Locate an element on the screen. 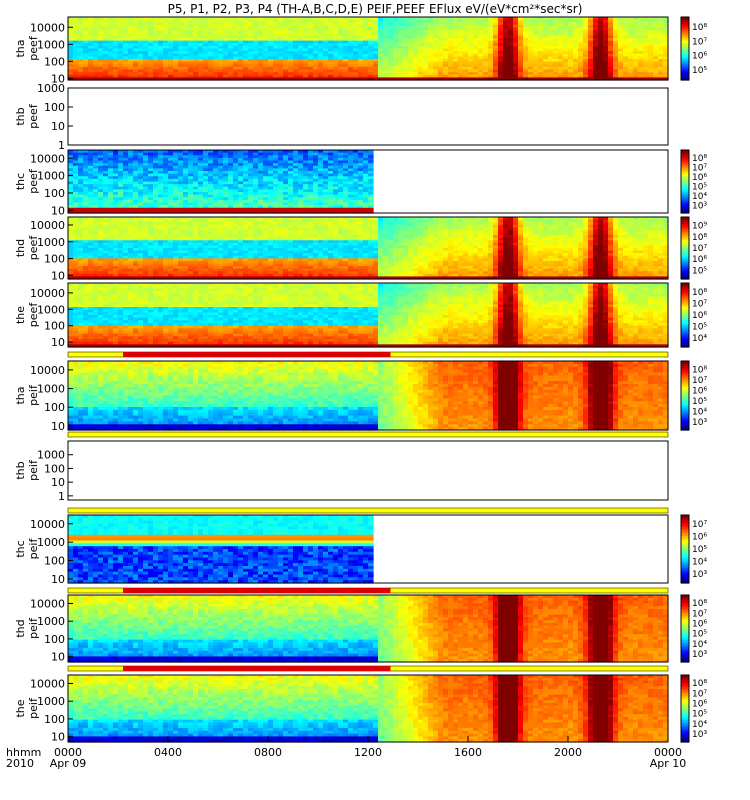 The width and height of the screenshot is (750, 800). x-tick-label-time: 0400 is located at coordinates (168, 752).